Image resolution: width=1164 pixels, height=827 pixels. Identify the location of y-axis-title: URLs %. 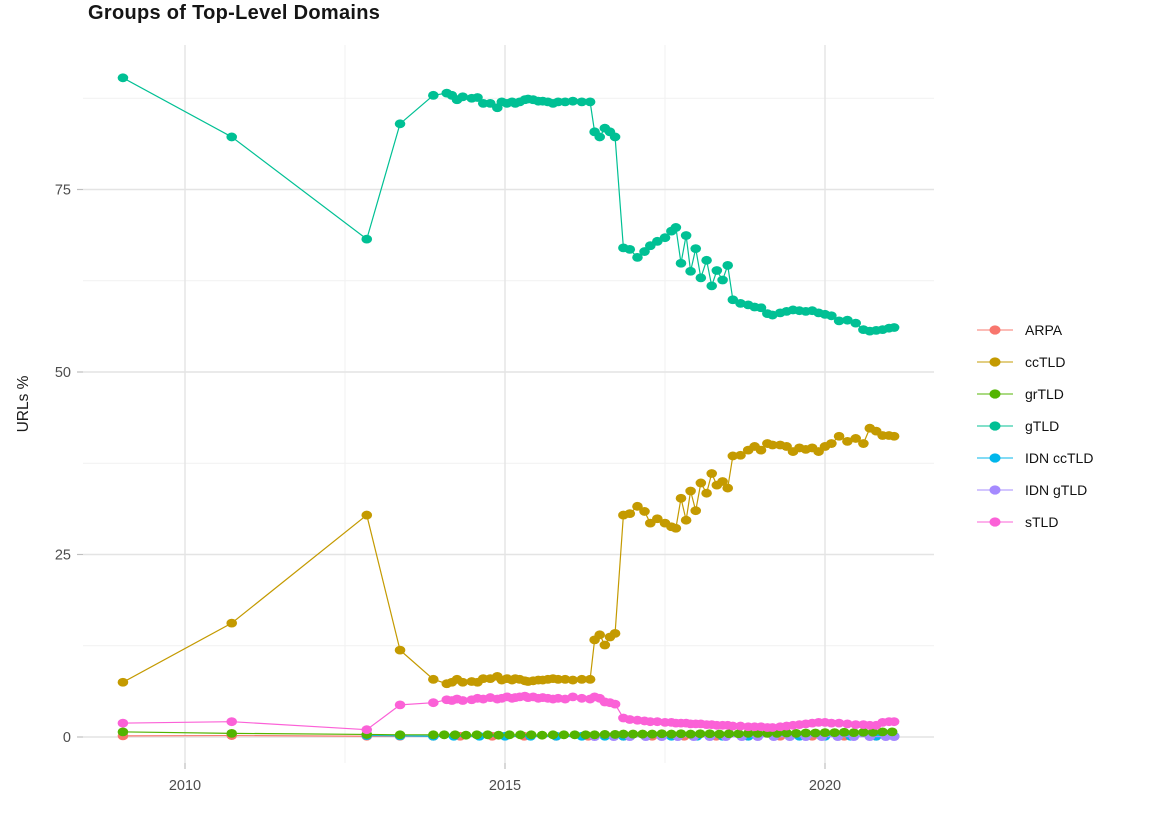
(23, 403).